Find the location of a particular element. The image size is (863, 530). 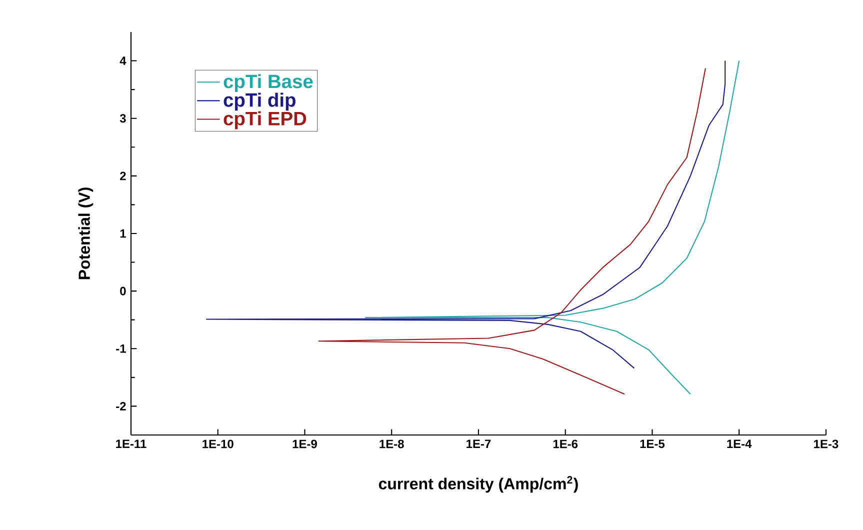

y-tick-label: 3 is located at coordinates (123, 118).